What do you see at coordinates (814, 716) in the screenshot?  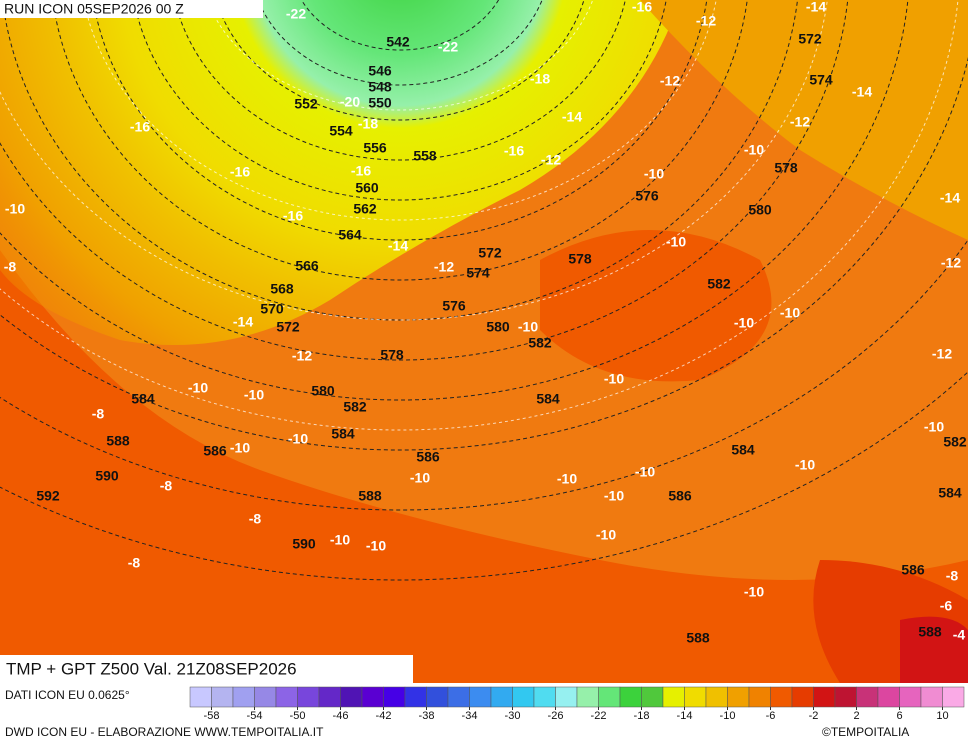 I see `colorbar-tick-label: -2` at bounding box center [814, 716].